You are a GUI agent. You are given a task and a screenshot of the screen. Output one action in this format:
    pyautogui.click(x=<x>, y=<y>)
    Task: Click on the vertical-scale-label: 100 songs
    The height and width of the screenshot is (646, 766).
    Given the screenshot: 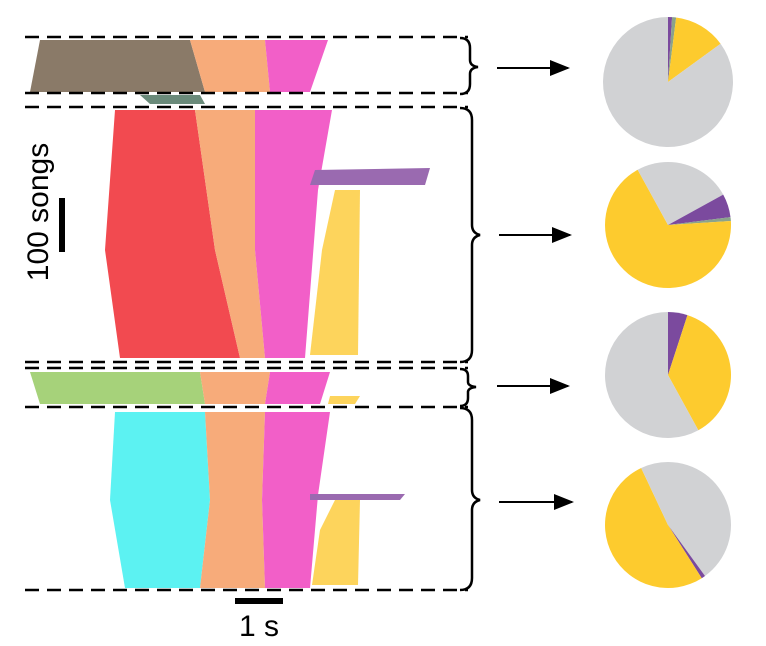 What is the action you would take?
    pyautogui.click(x=38, y=212)
    